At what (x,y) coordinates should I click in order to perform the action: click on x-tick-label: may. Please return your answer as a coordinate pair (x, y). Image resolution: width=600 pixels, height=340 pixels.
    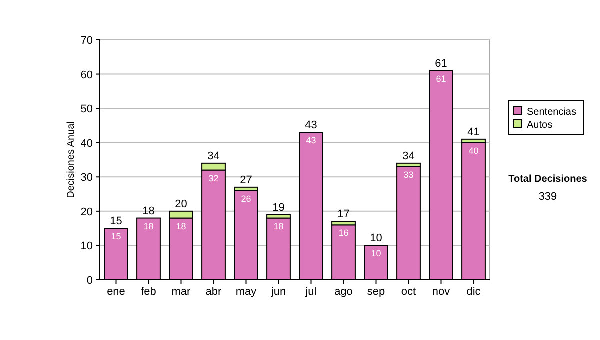
    Looking at the image, I should click on (247, 292).